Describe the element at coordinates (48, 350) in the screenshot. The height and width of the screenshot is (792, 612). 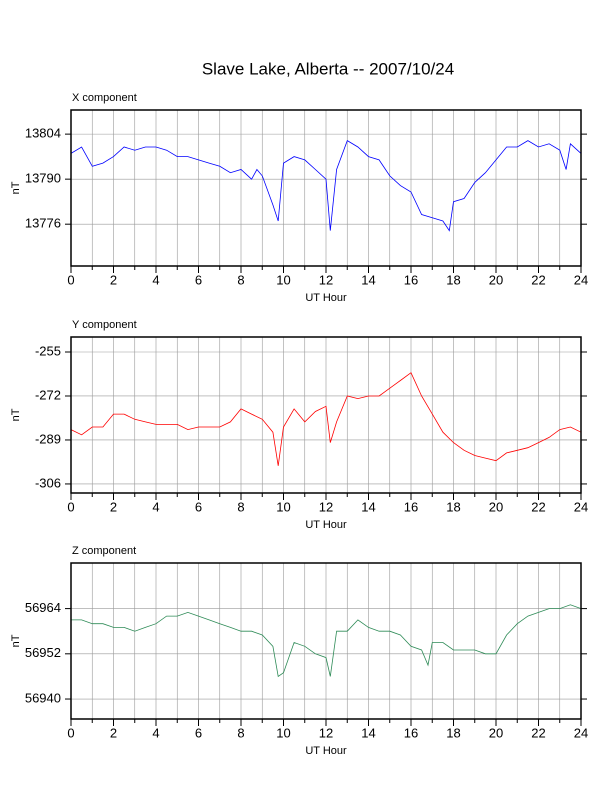
I see `y-tick-label: -255` at that location.